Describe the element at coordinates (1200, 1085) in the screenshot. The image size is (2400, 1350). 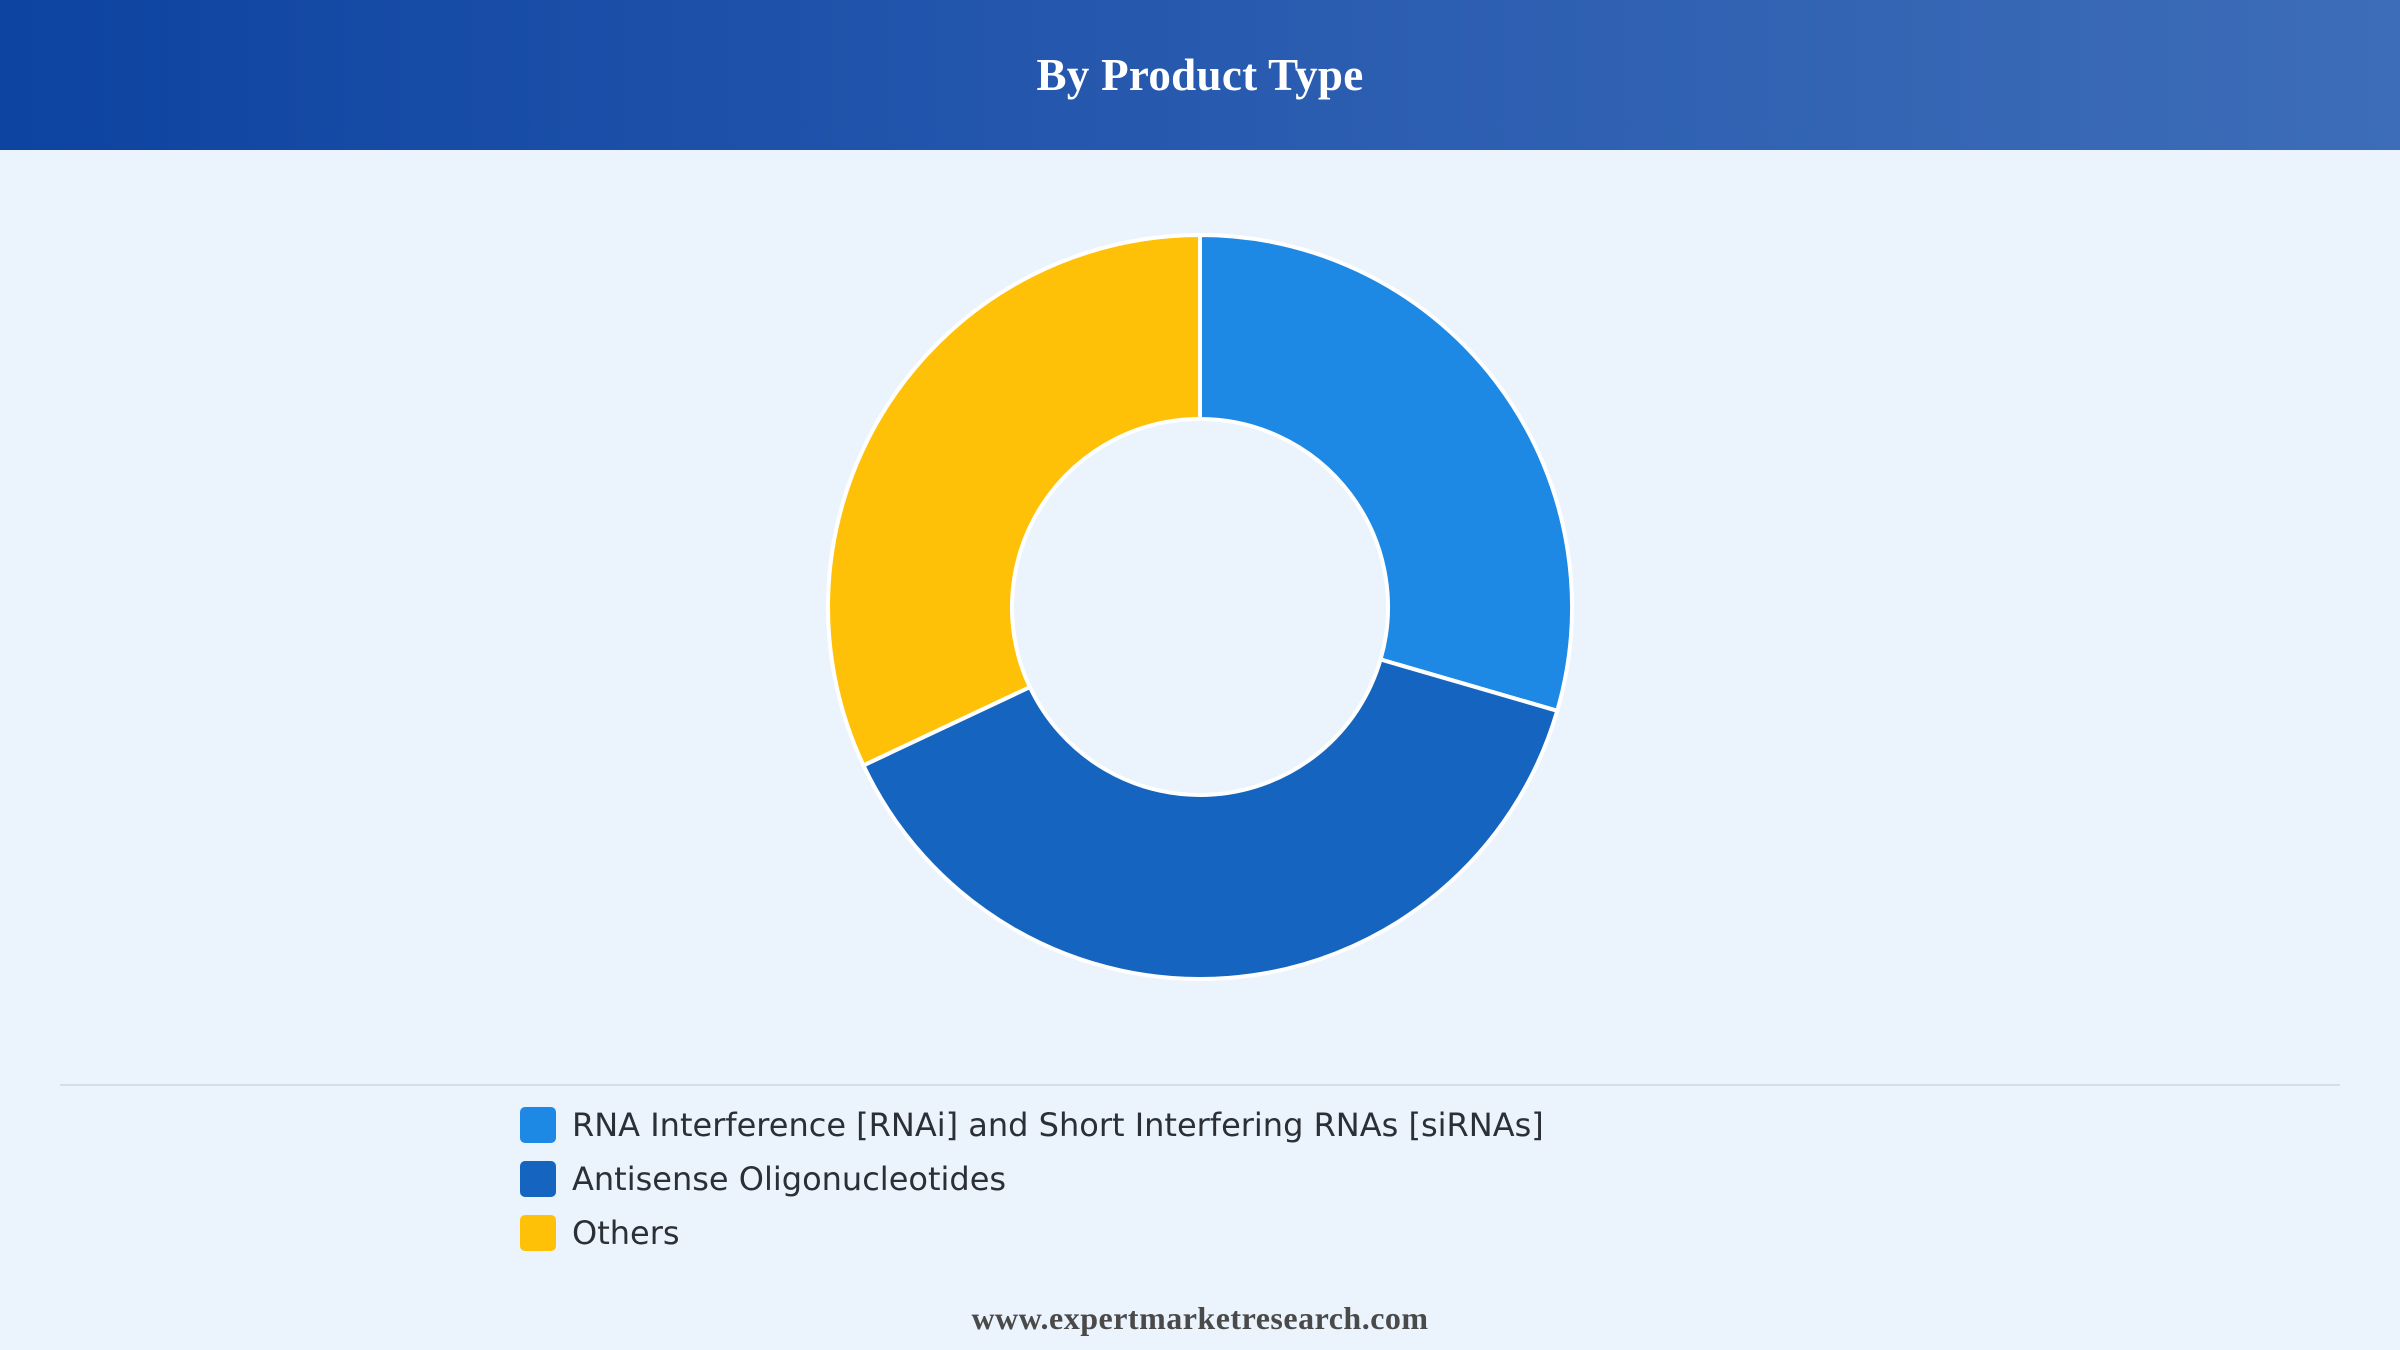
I see `legend-divider` at that location.